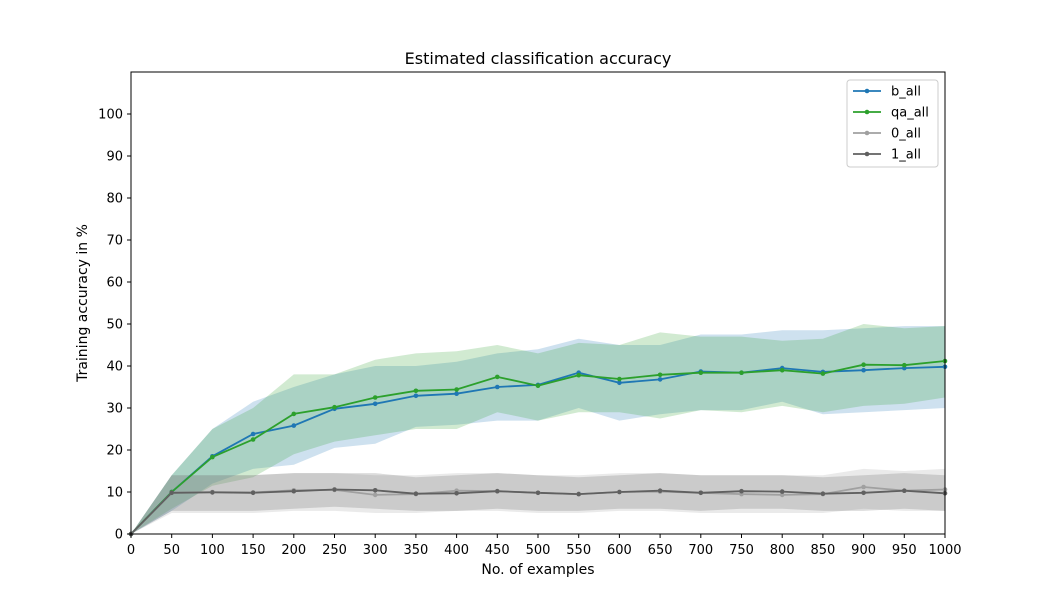 This screenshot has width=1050, height=600. Describe the element at coordinates (910, 113) in the screenshot. I see `legend-label-qa_all: qa_all` at that location.